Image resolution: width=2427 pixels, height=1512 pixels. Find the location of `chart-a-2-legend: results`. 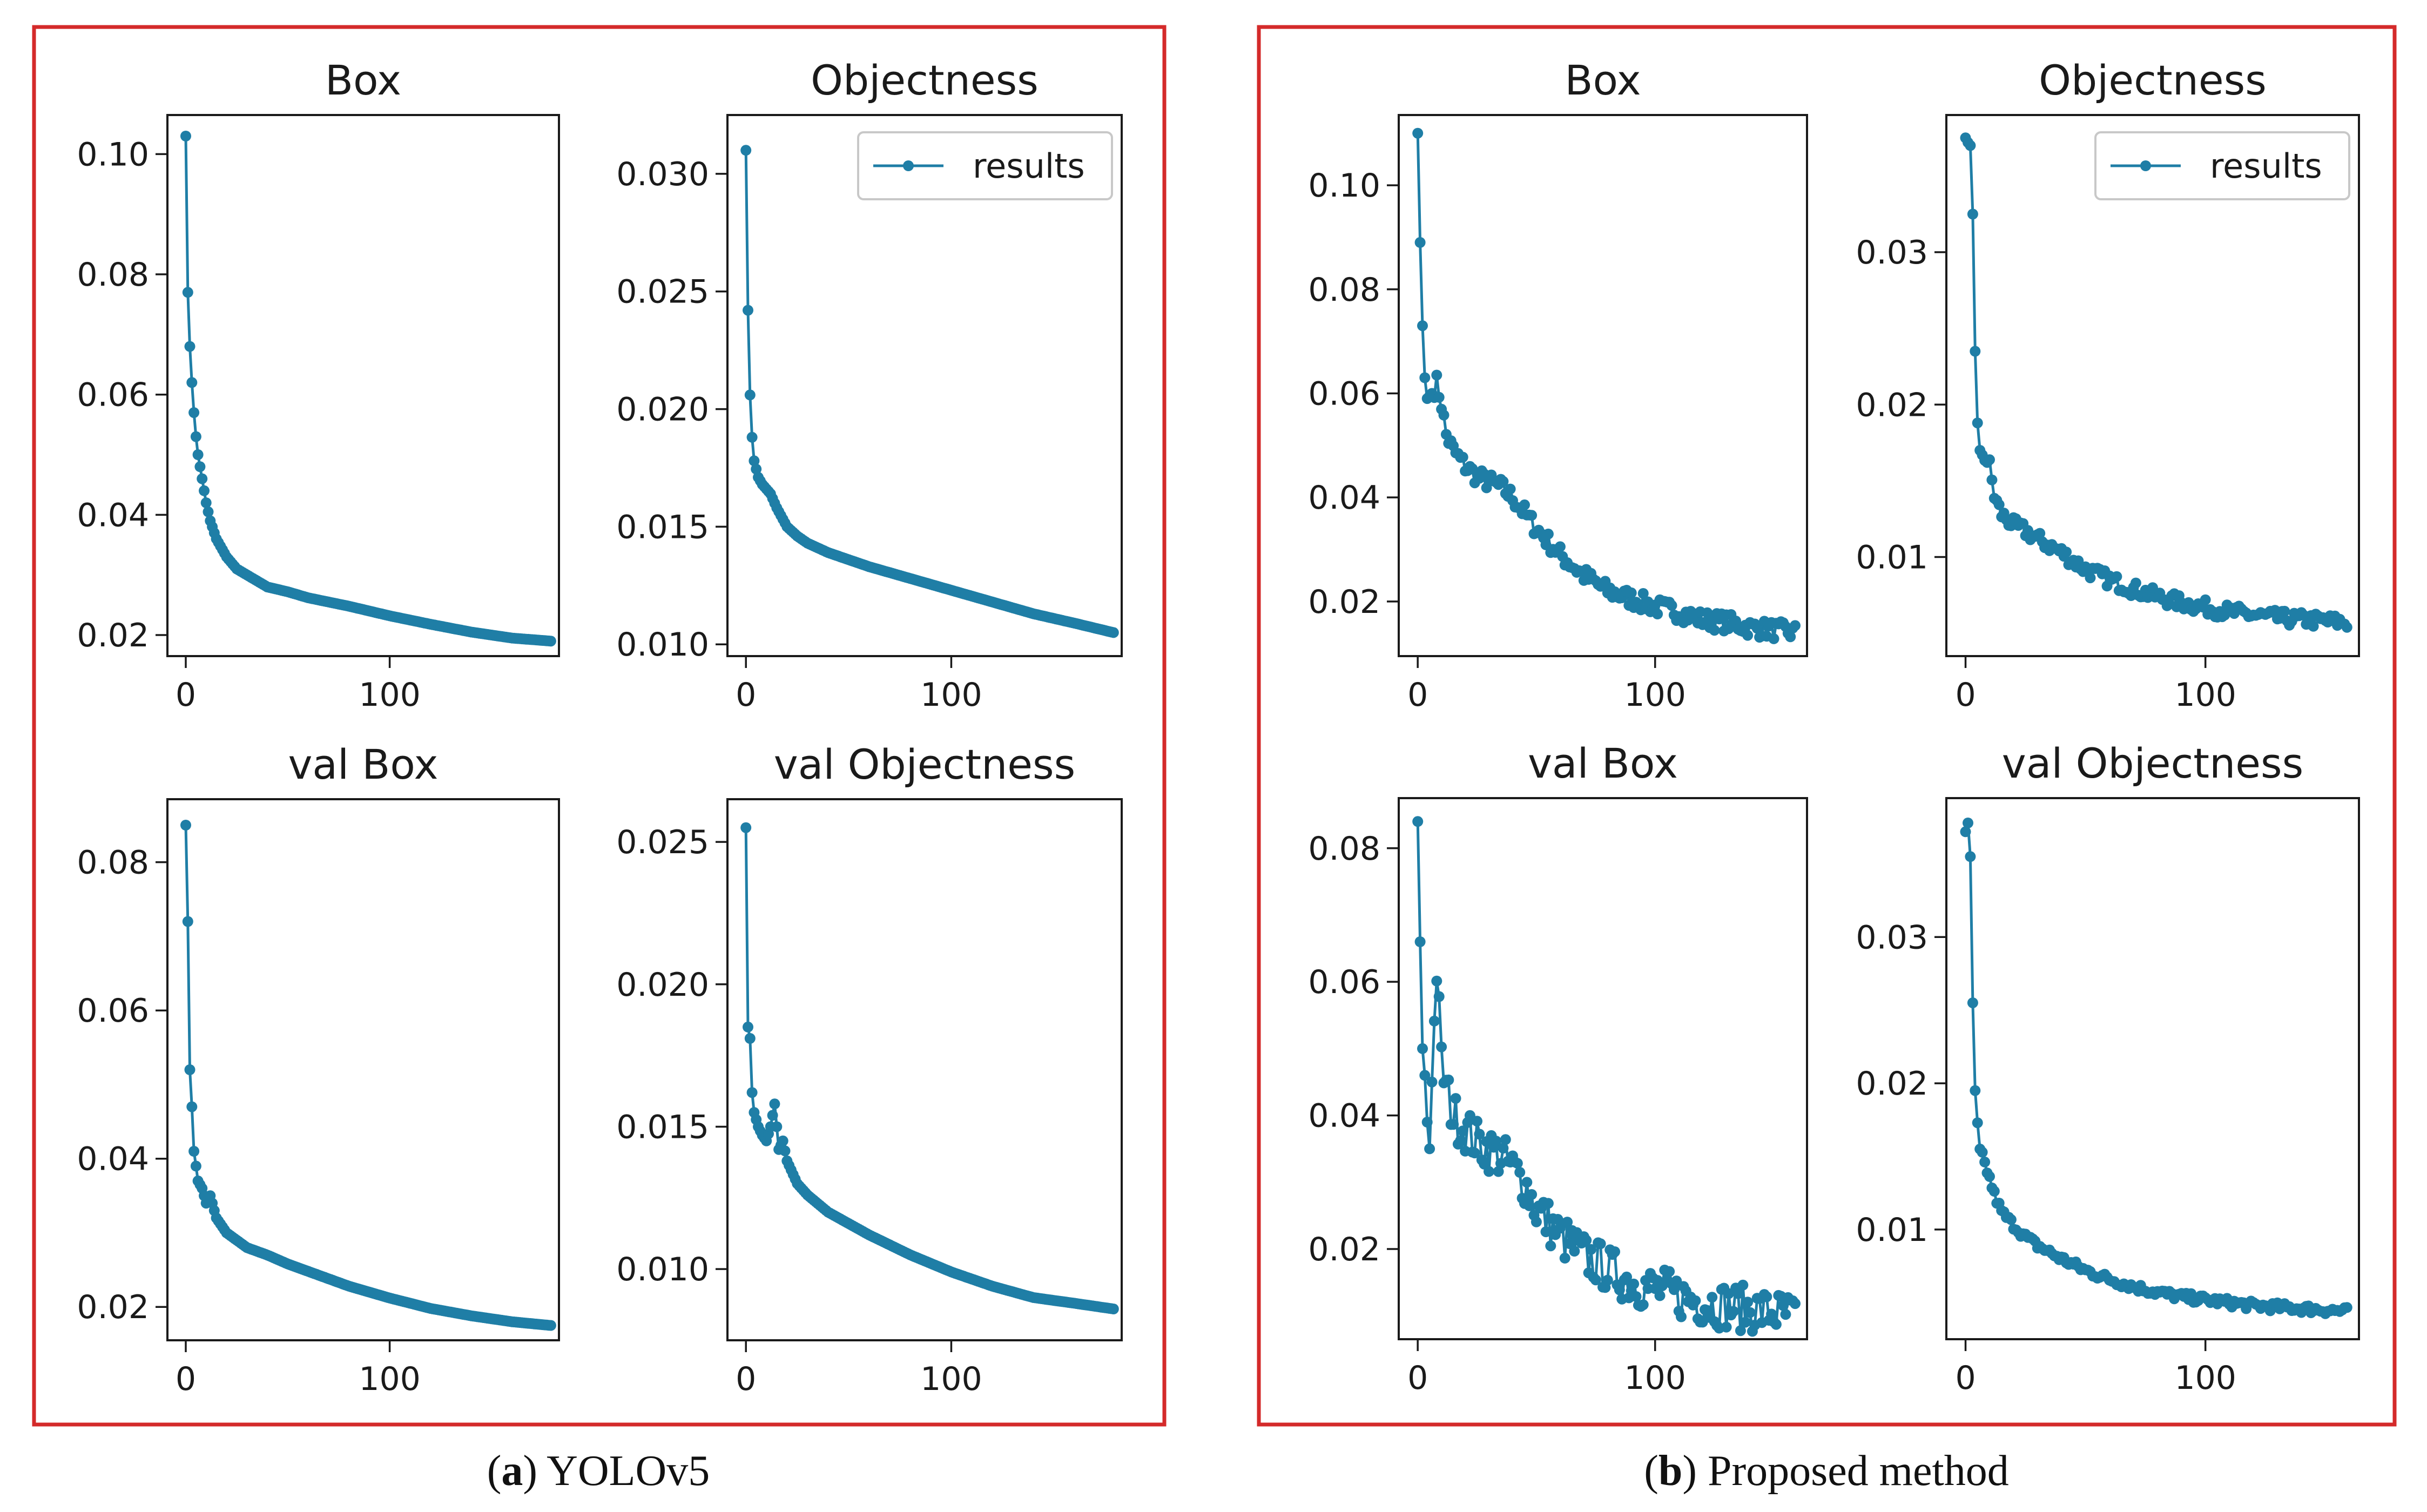

chart-a-2-legend: results is located at coordinates (985, 165).